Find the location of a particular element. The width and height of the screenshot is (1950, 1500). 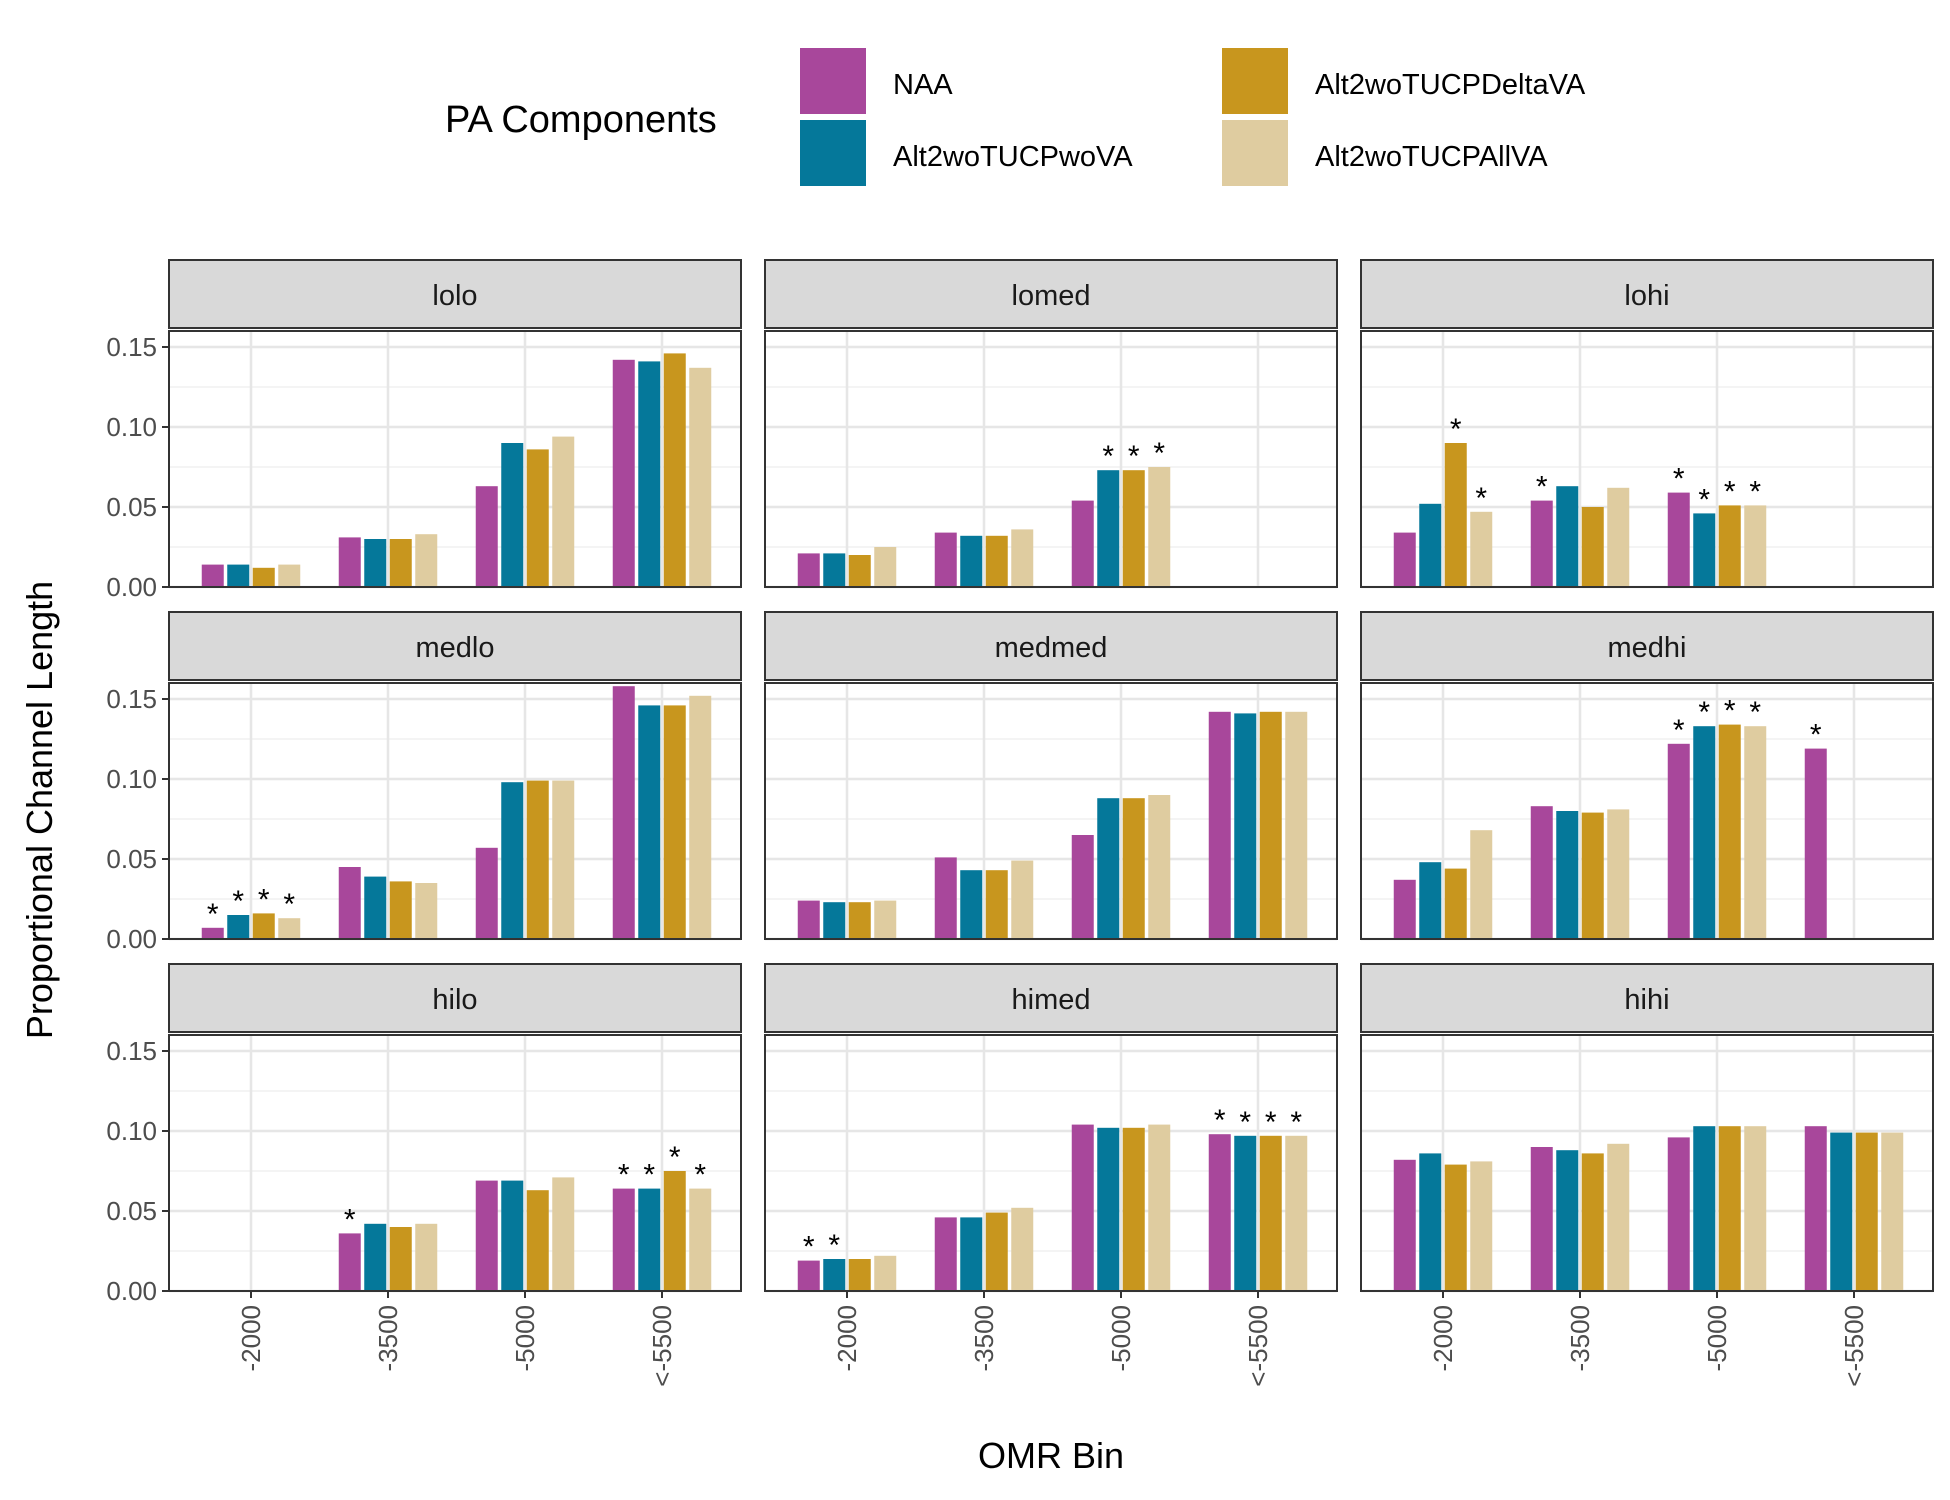

x-tick-label: -5000 is located at coordinates (1121, 1338).